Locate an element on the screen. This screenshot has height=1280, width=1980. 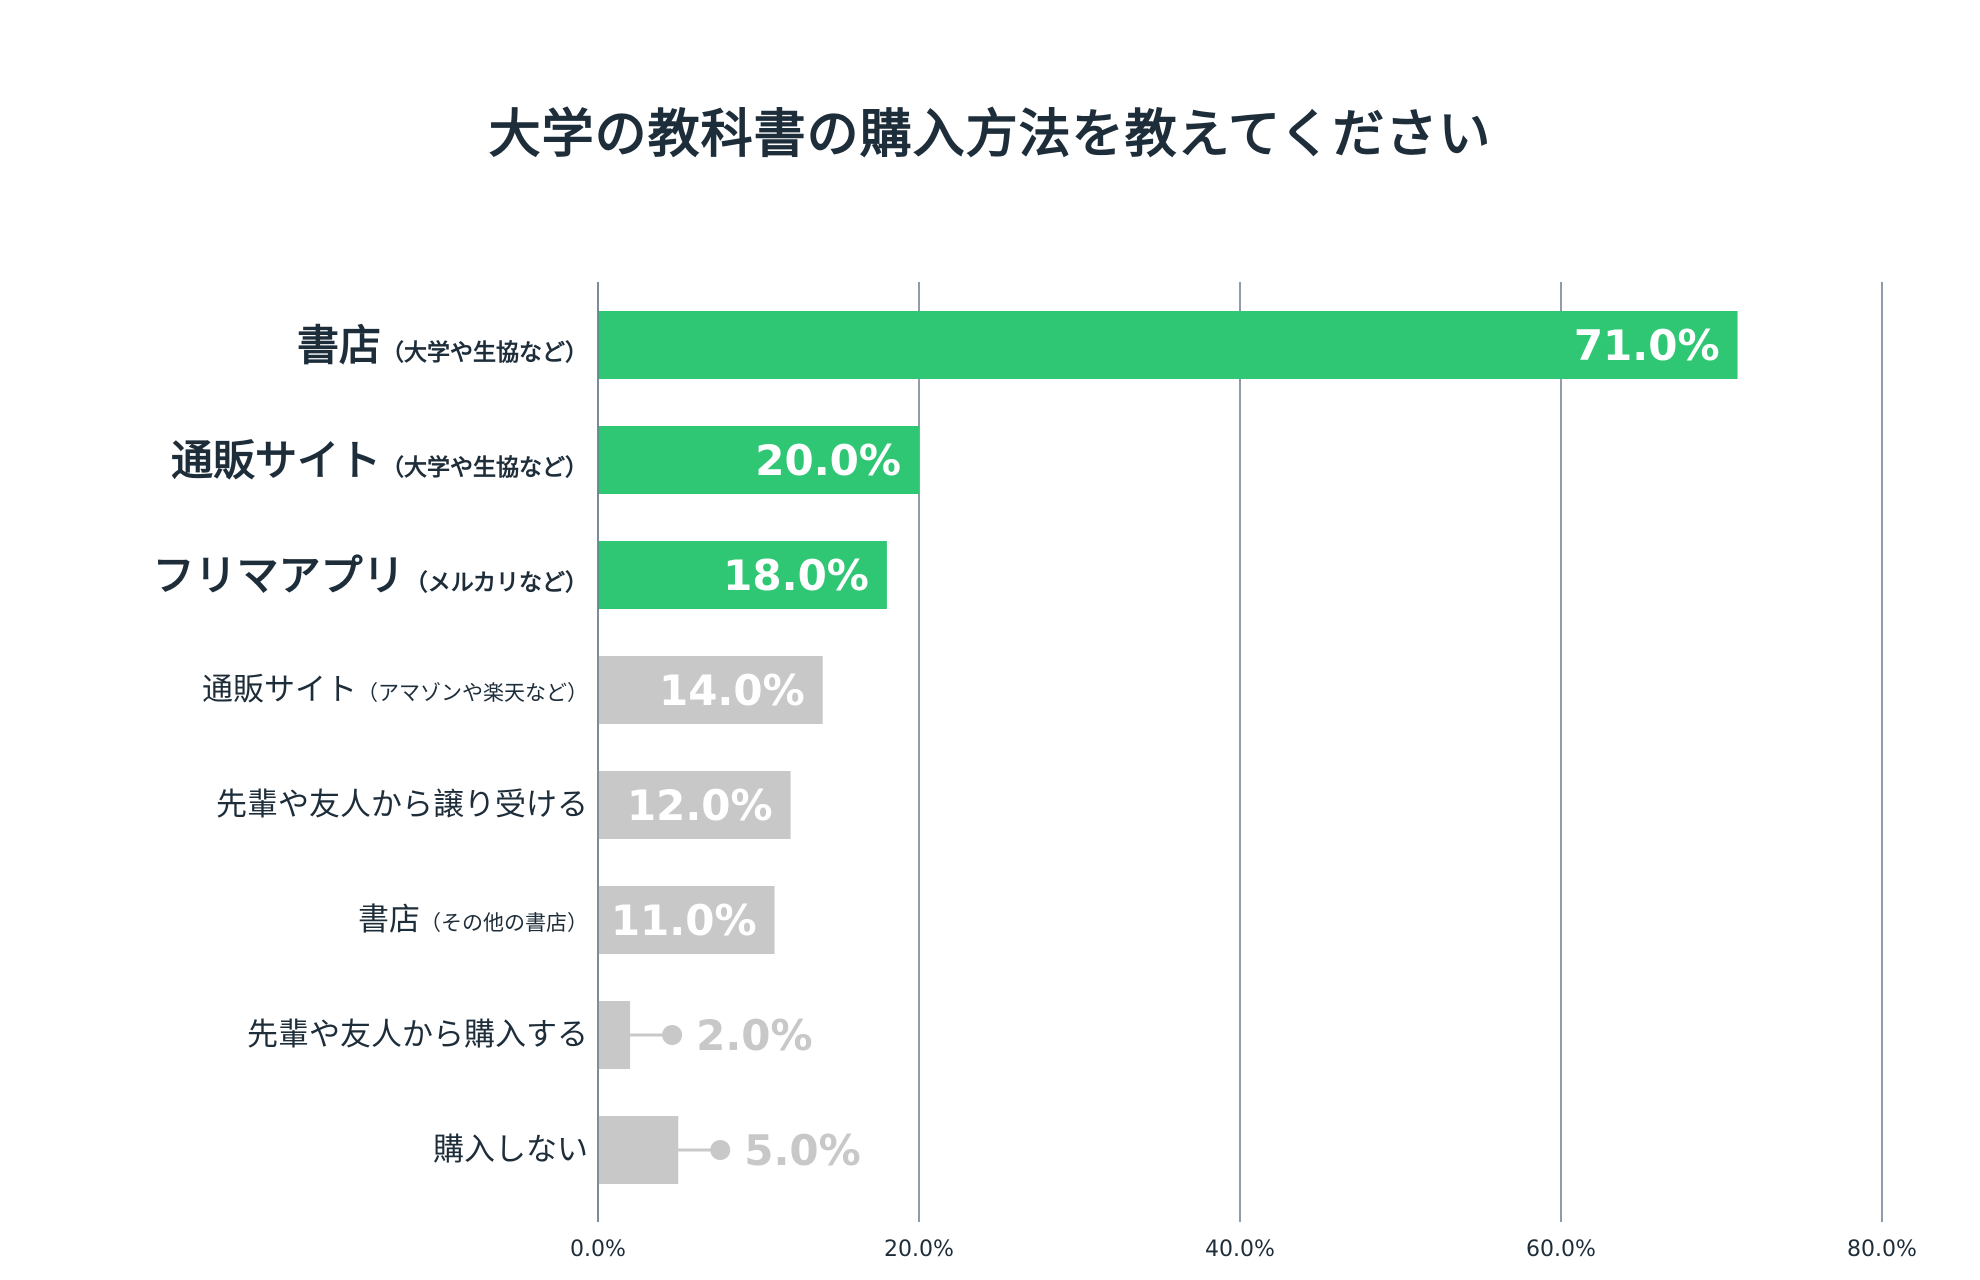
category-main: 先輩や友人から譲り受ける is located at coordinates (402, 805).